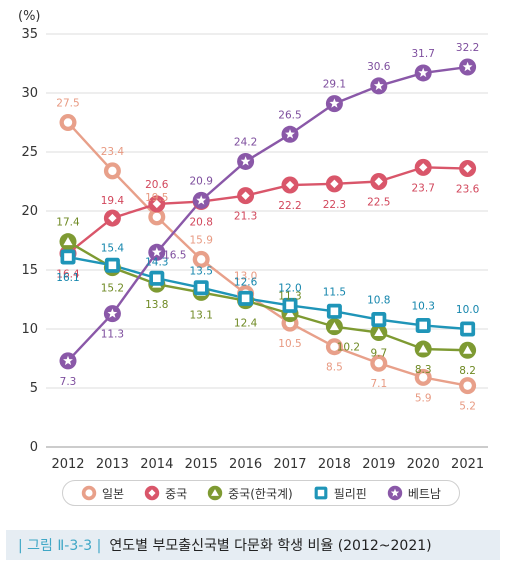  What do you see at coordinates (378, 384) in the screenshot?
I see `data-label: 7.1` at bounding box center [378, 384].